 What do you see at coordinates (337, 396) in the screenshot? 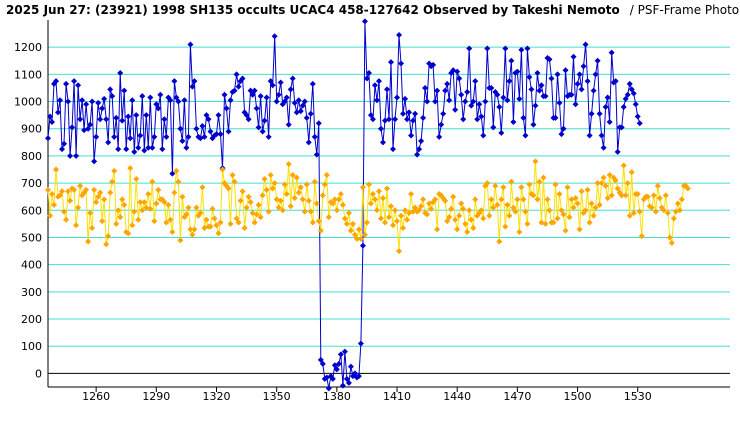
I see `x-tick-label: 1380` at bounding box center [337, 396].